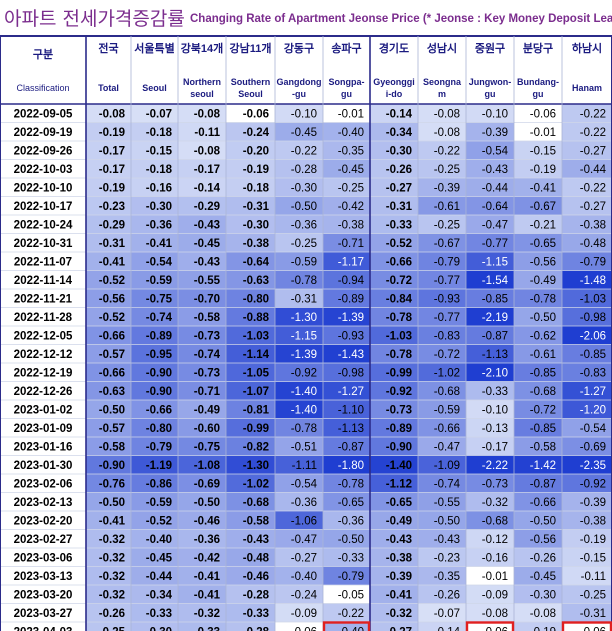  Describe the element at coordinates (587, 48) in the screenshot. I see `column-header-korean: 하남시` at that location.